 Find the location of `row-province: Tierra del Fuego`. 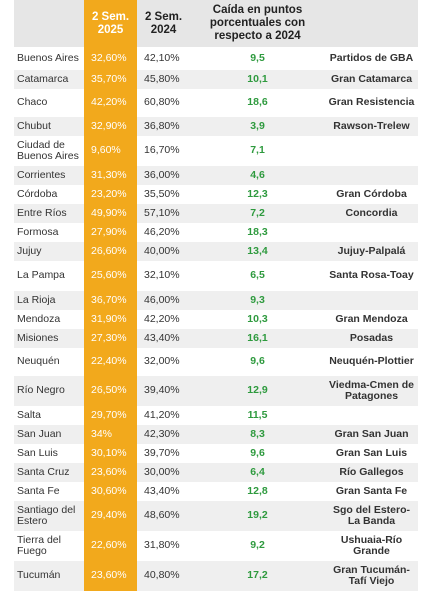

row-province: Tierra del Fuego is located at coordinates (39, 545).